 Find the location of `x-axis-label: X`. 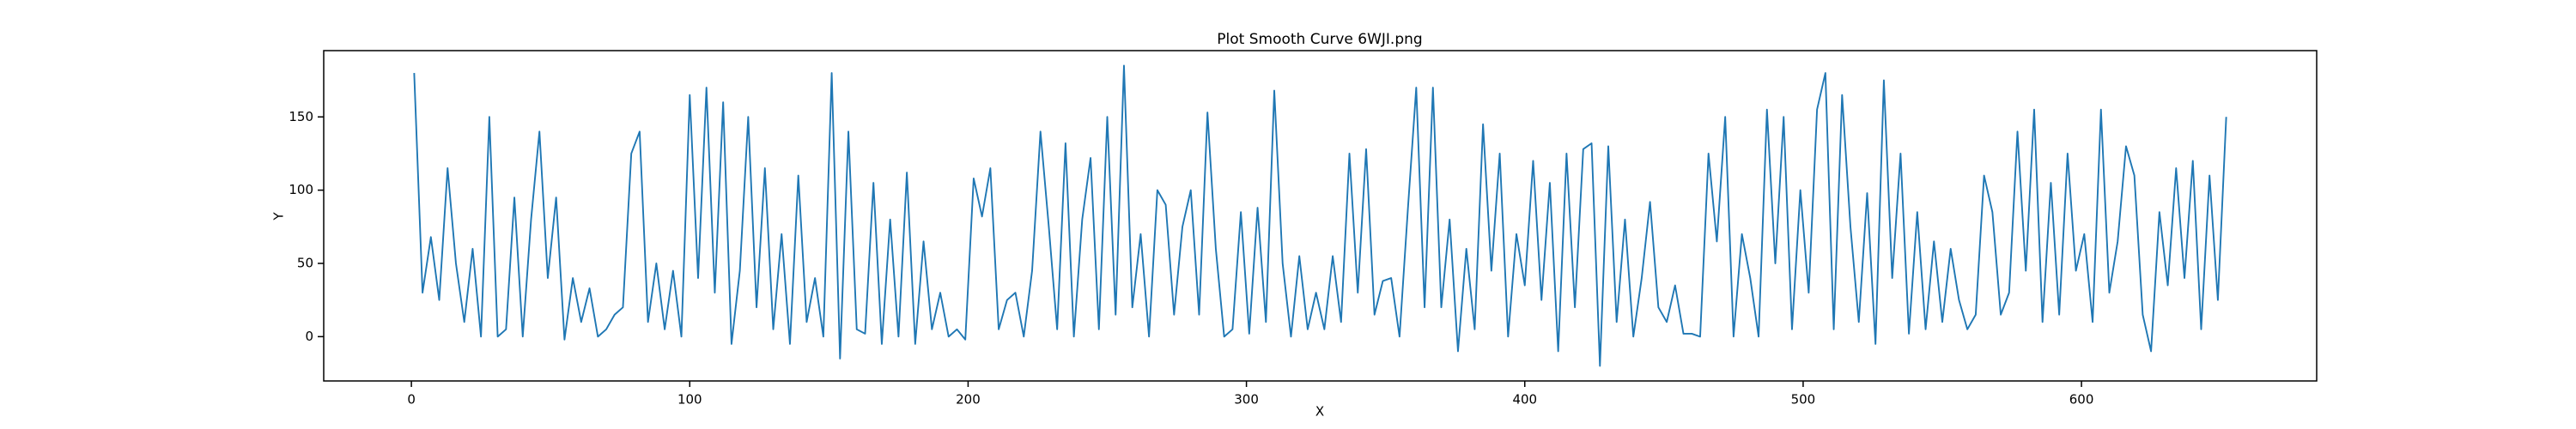

x-axis-label: X is located at coordinates (1319, 412).